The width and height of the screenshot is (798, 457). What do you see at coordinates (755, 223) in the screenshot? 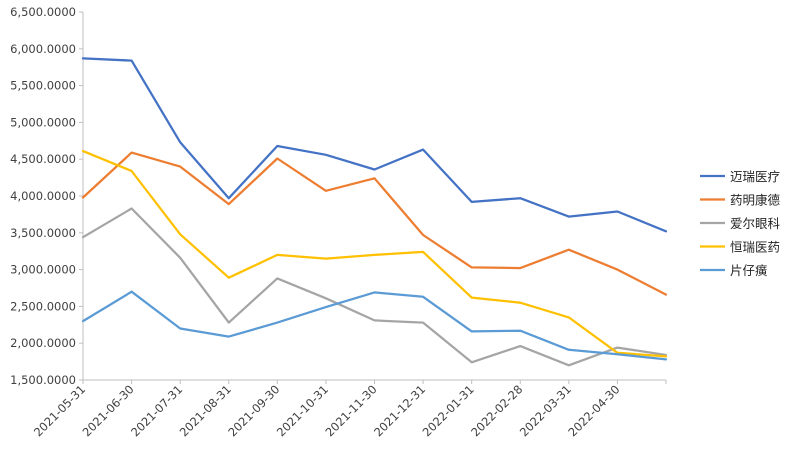
I see `legend-label: 爱尔眼科` at bounding box center [755, 223].